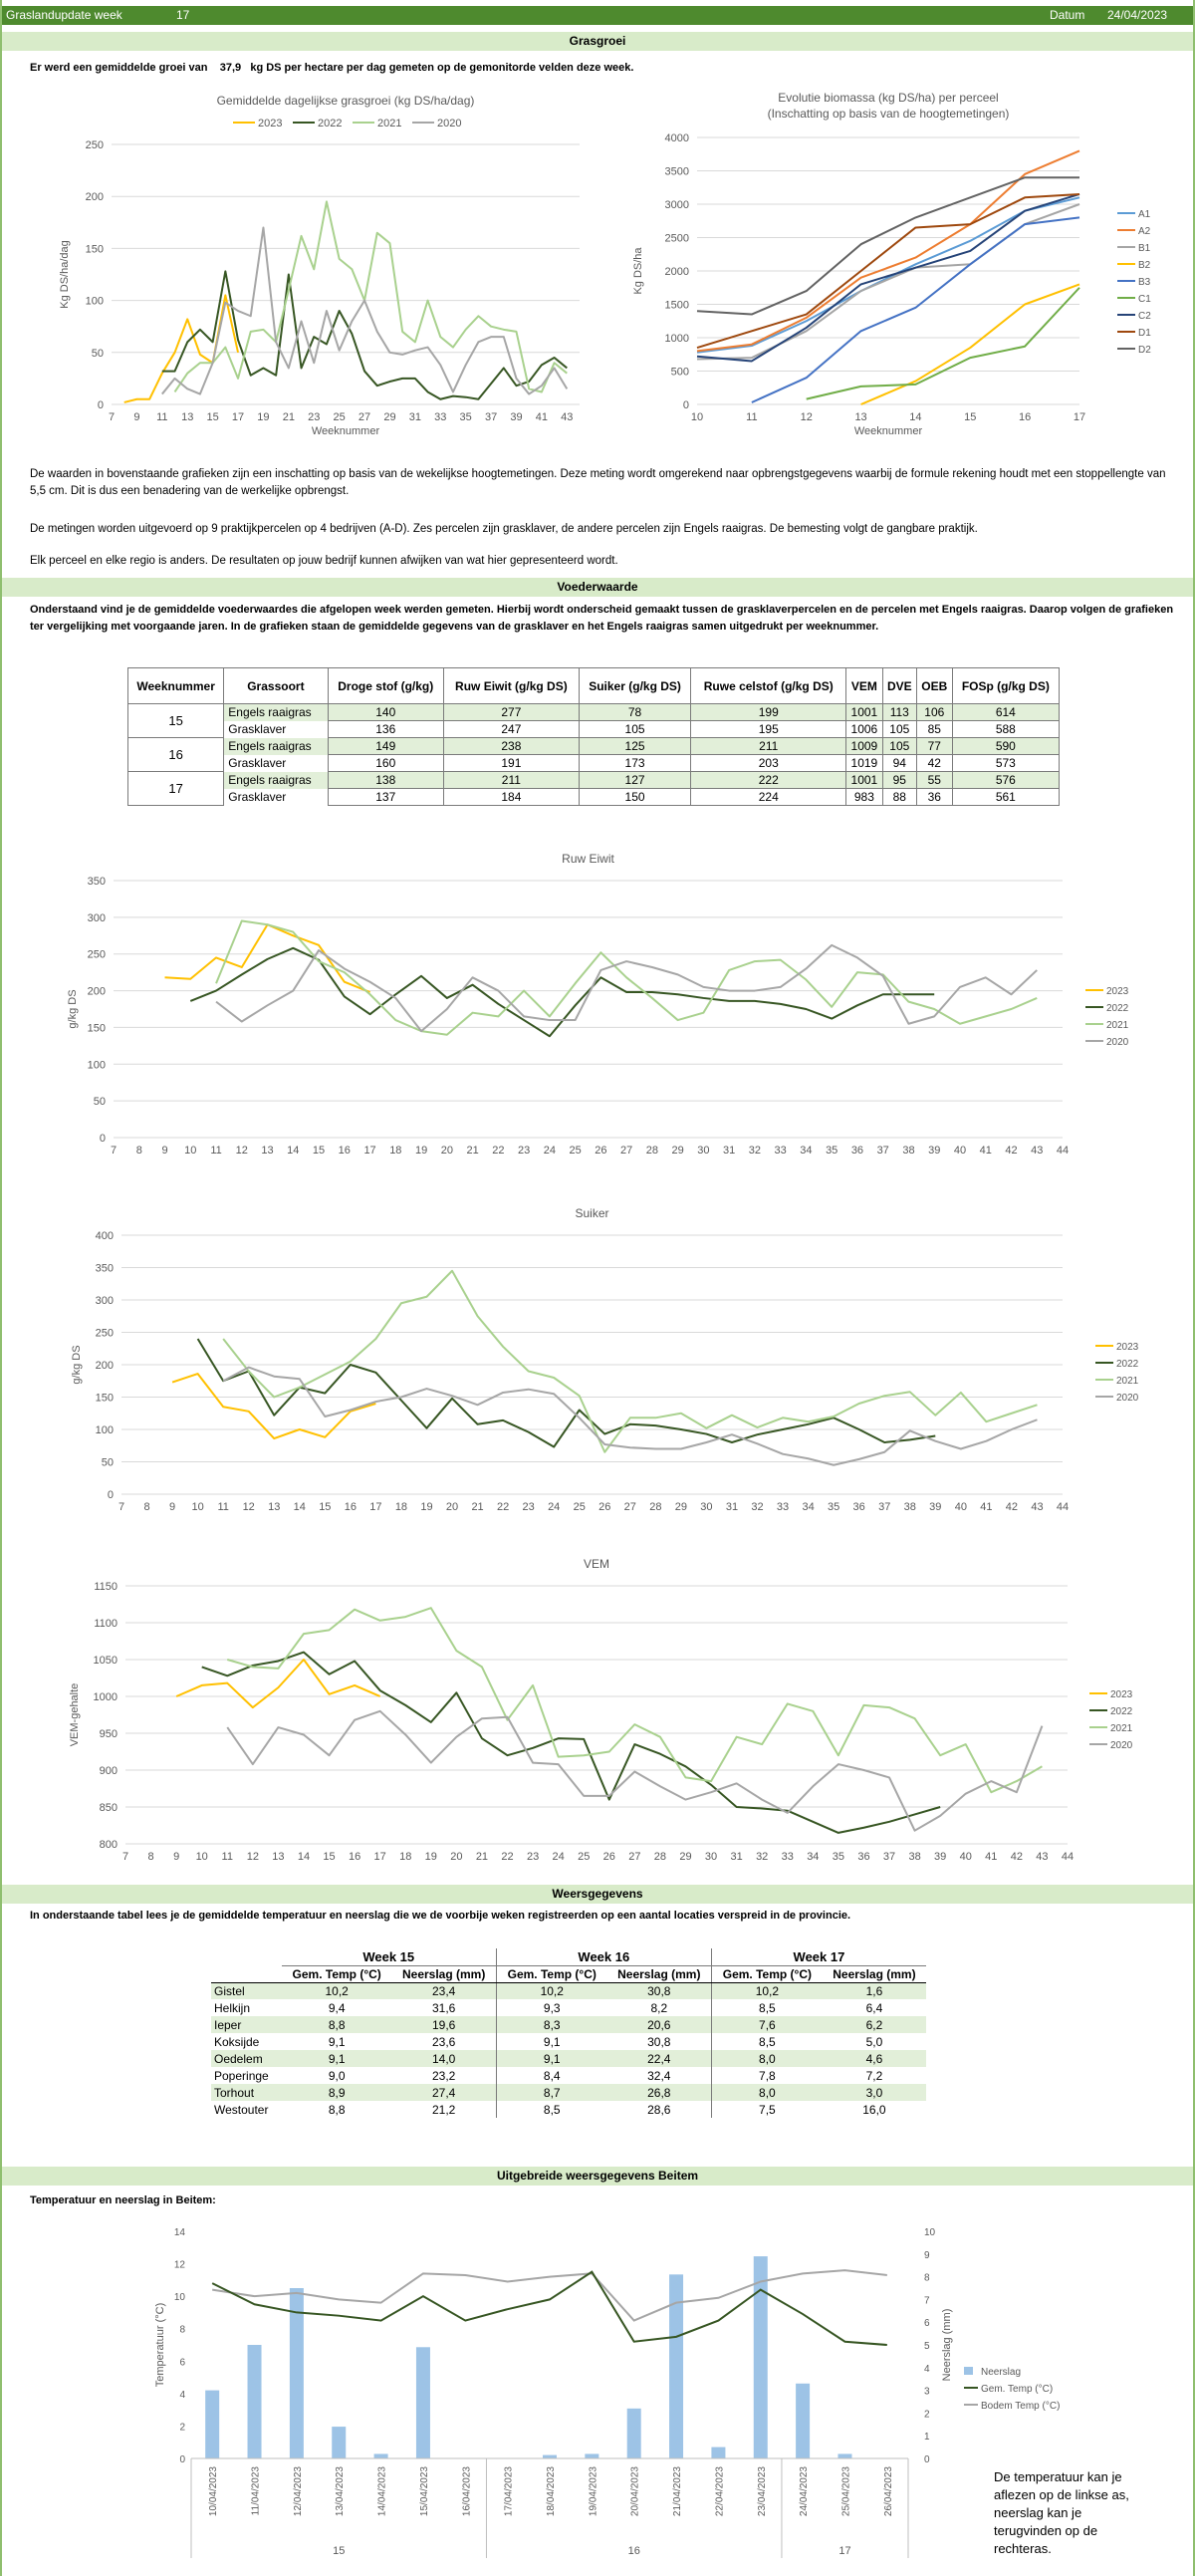 Image resolution: width=1195 pixels, height=2576 pixels. Describe the element at coordinates (935, 1507) in the screenshot. I see `x-tick-label: 39` at that location.